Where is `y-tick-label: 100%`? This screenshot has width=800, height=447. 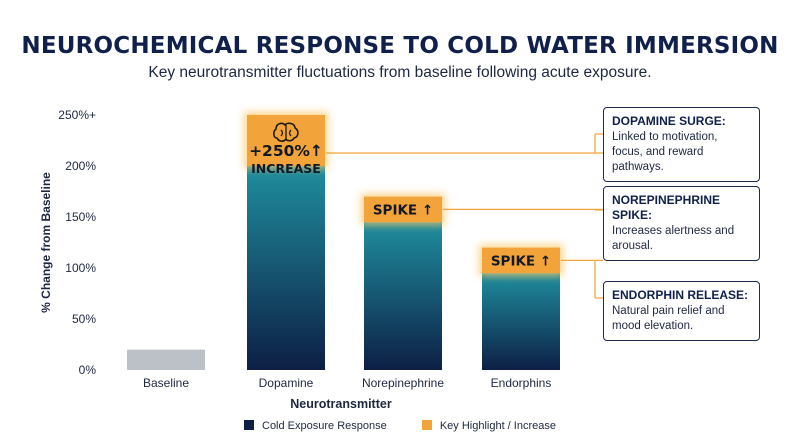
y-tick-label: 100% is located at coordinates (80, 268).